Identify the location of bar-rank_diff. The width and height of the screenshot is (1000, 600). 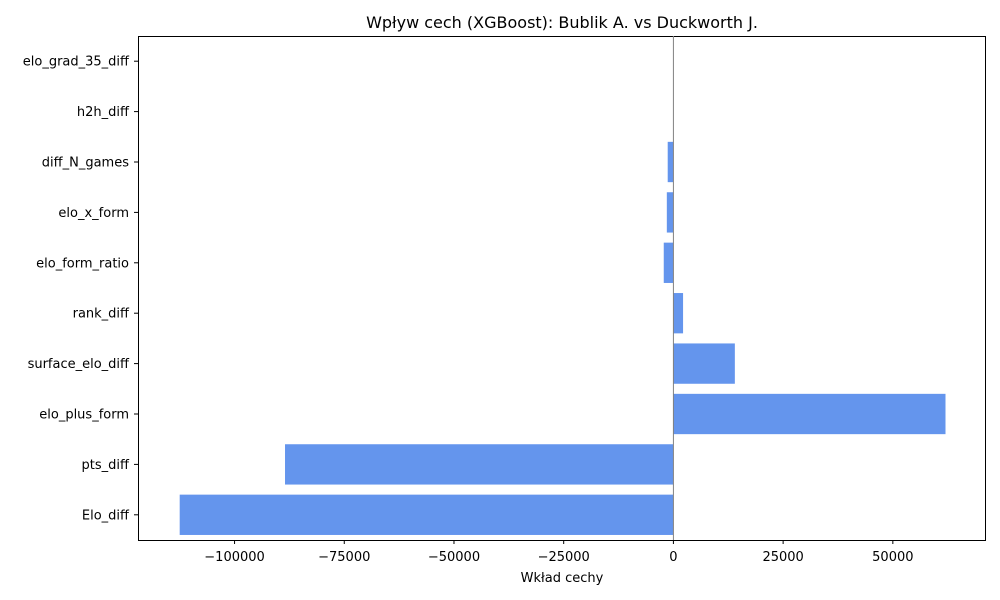
(678, 313).